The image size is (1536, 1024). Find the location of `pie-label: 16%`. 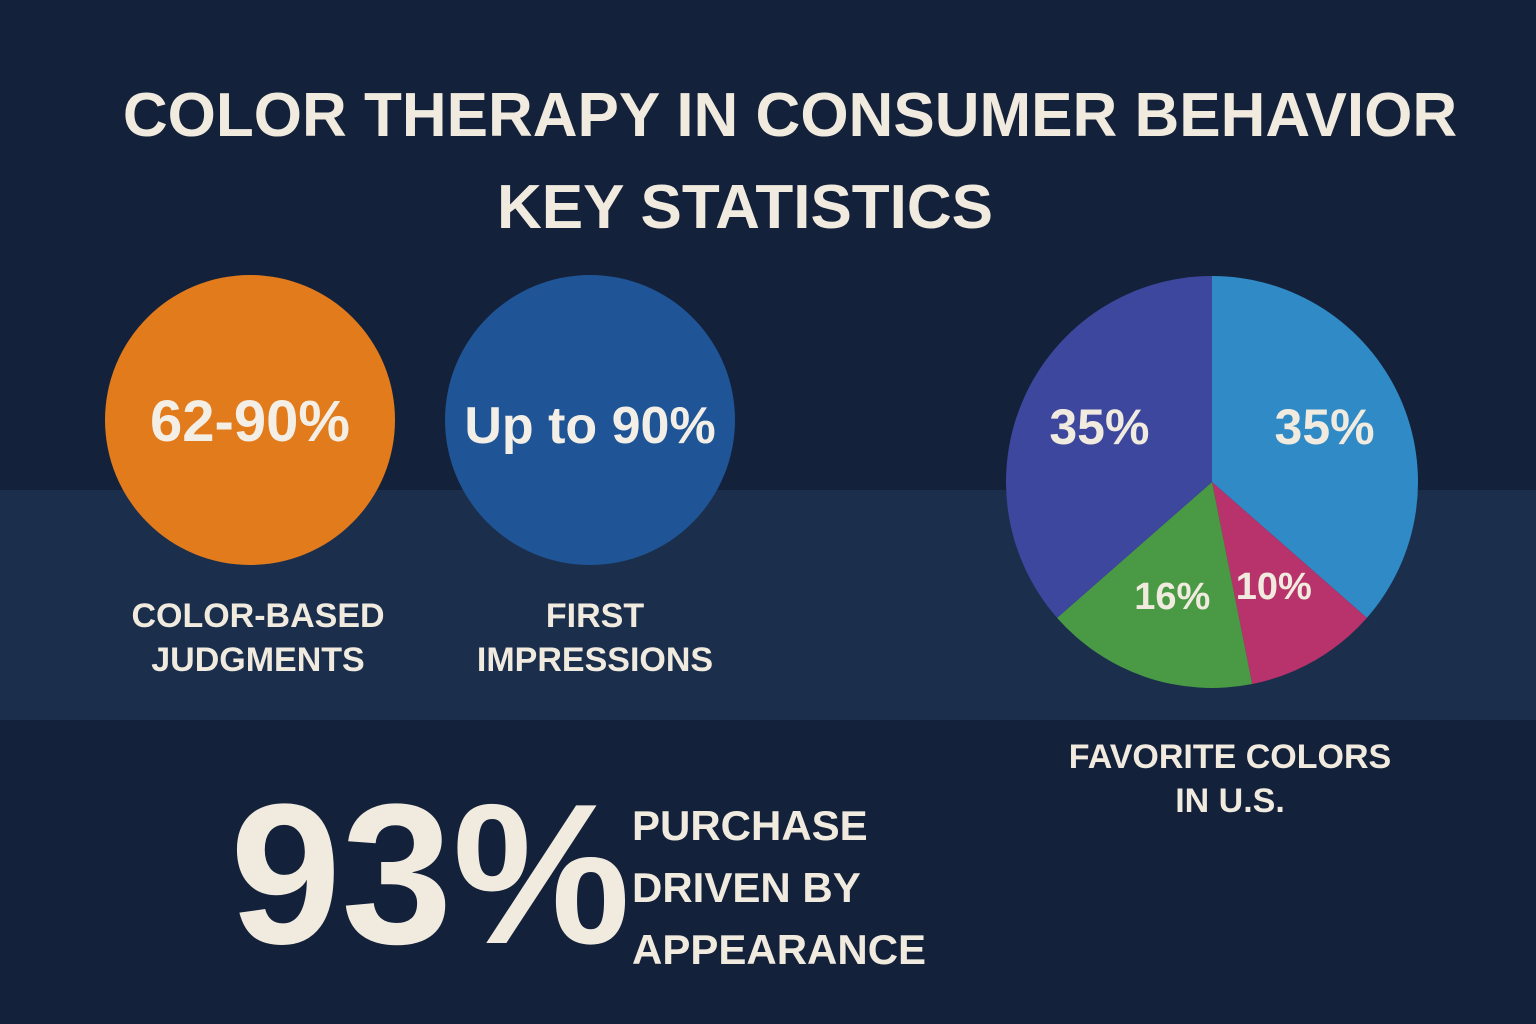

pie-label: 16% is located at coordinates (1172, 597).